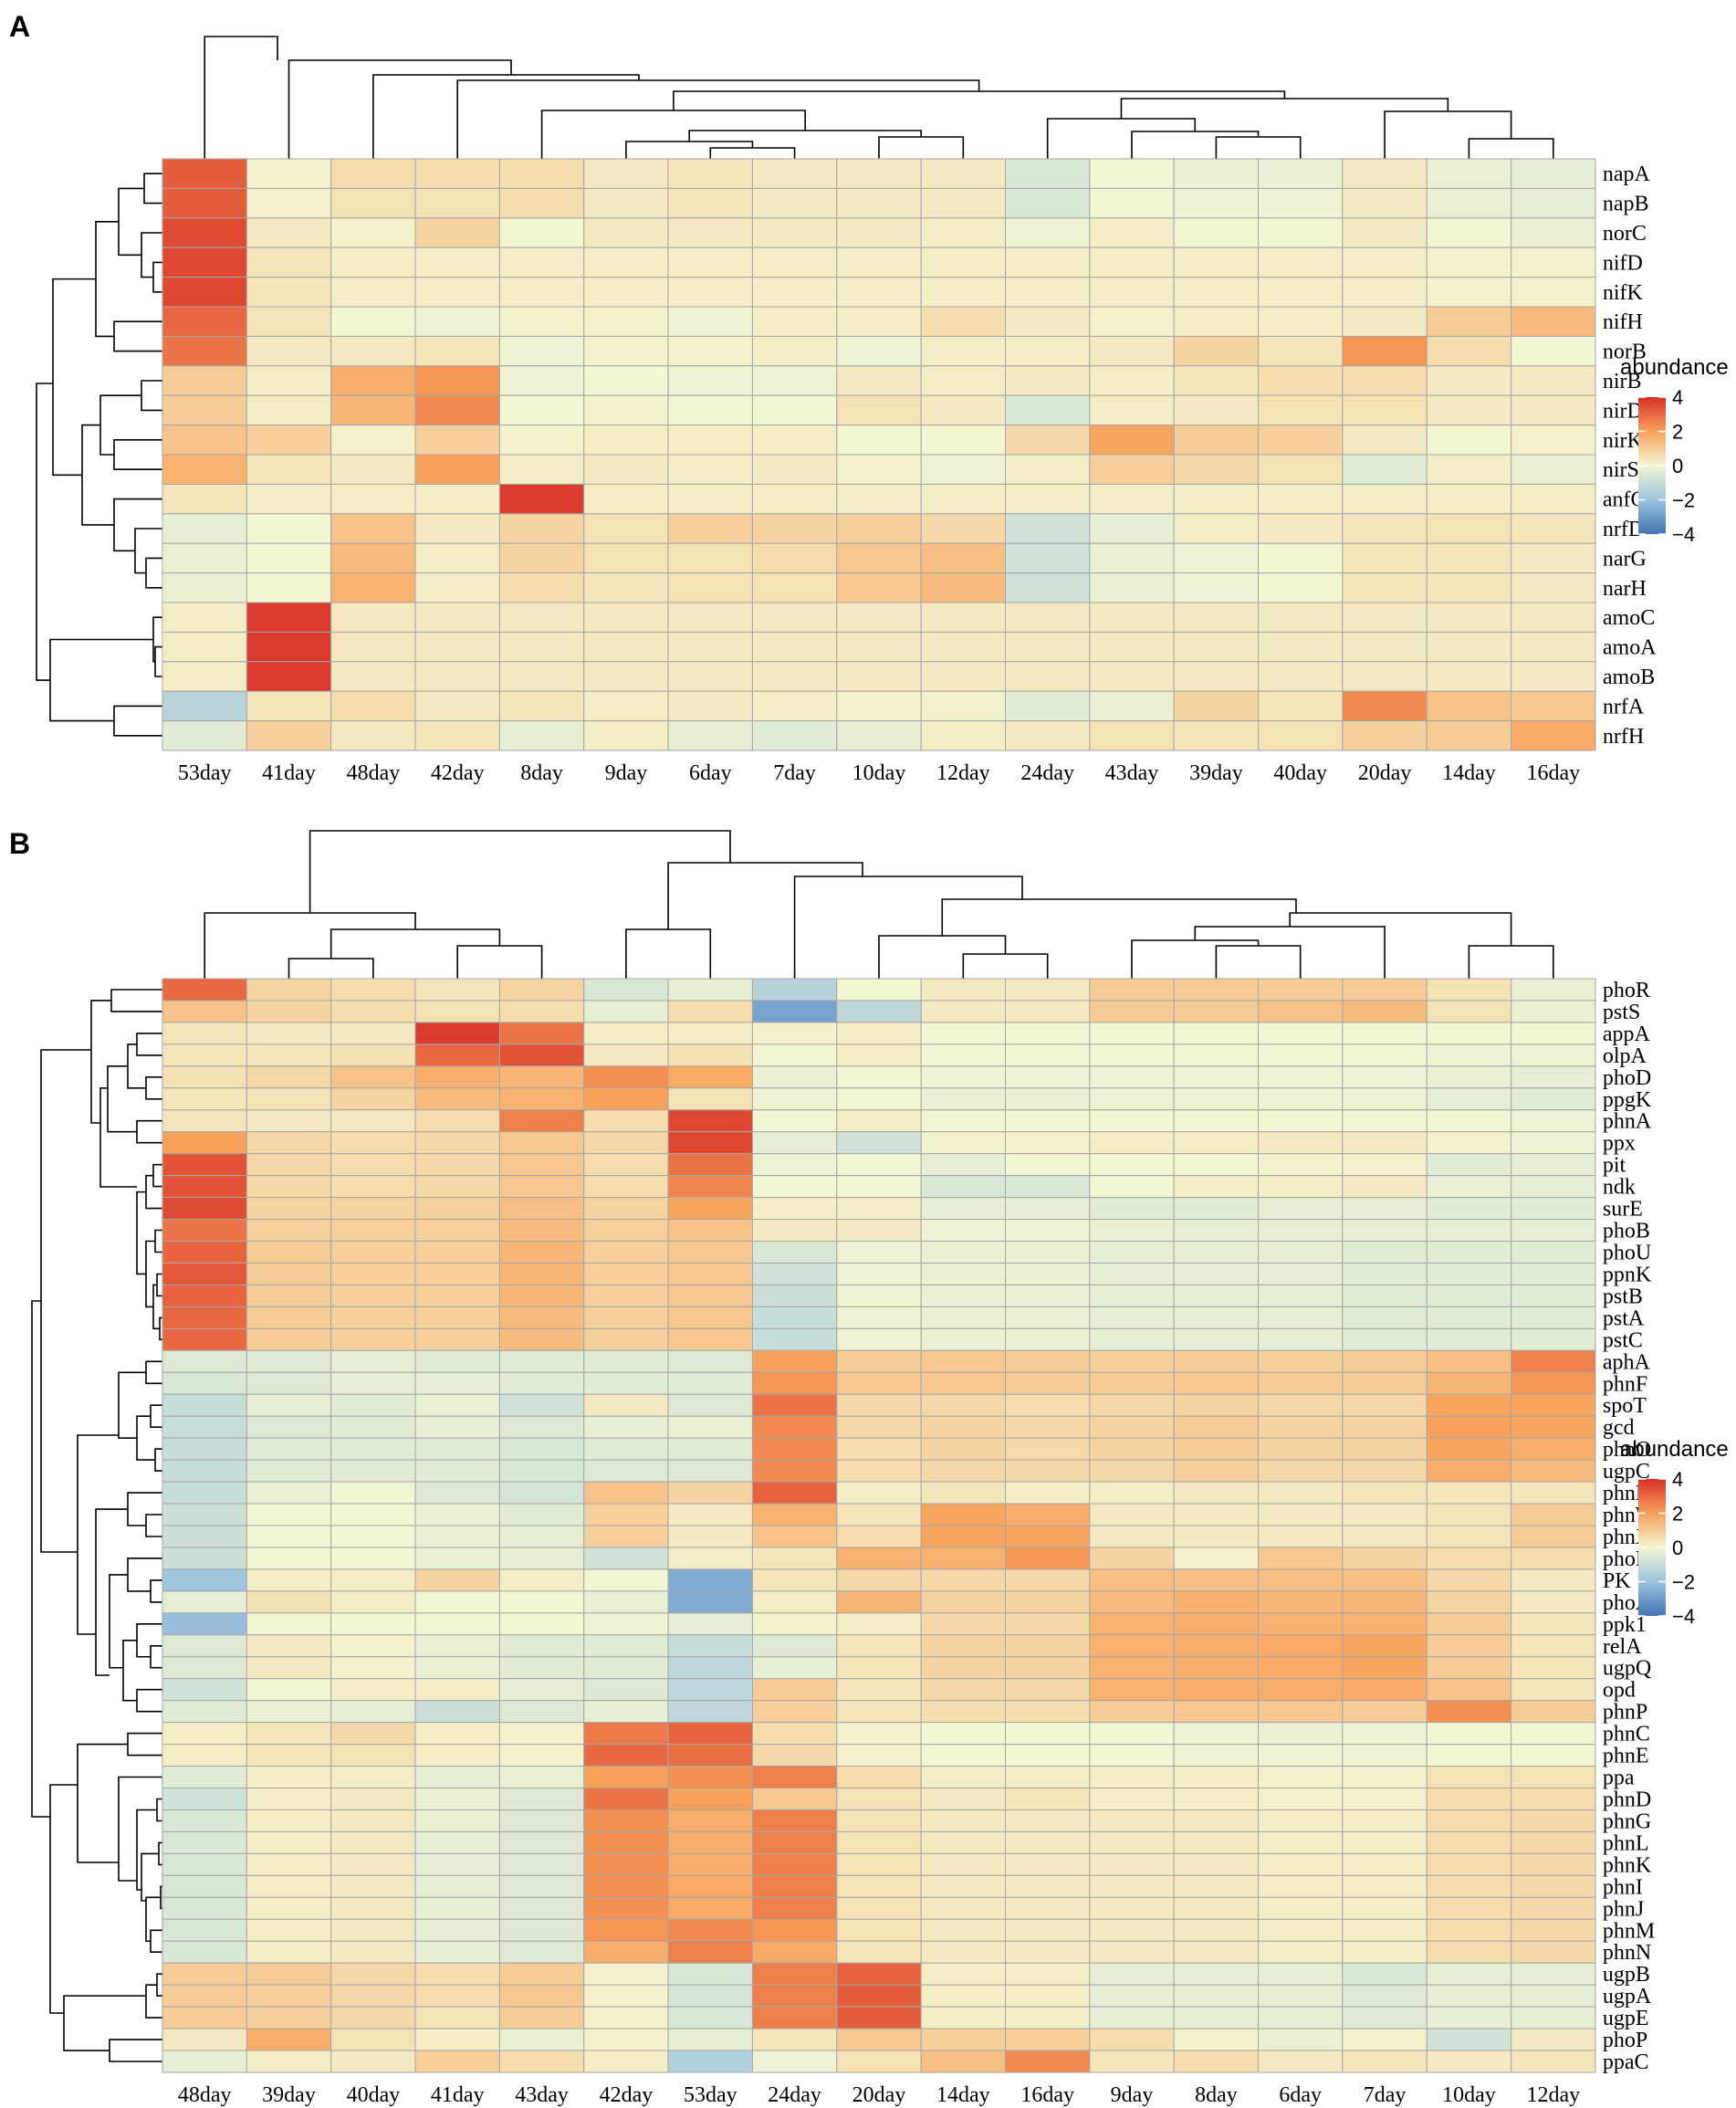 Image resolution: width=1736 pixels, height=2108 pixels. Describe the element at coordinates (1677, 433) in the screenshot. I see `legend-tick-label: 2` at that location.